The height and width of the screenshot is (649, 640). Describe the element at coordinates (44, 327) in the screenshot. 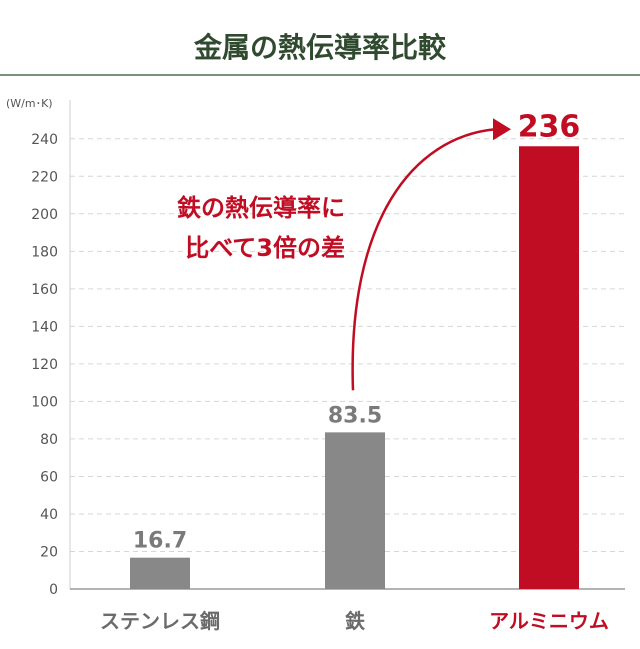

I see `y-tick-label: 140` at that location.